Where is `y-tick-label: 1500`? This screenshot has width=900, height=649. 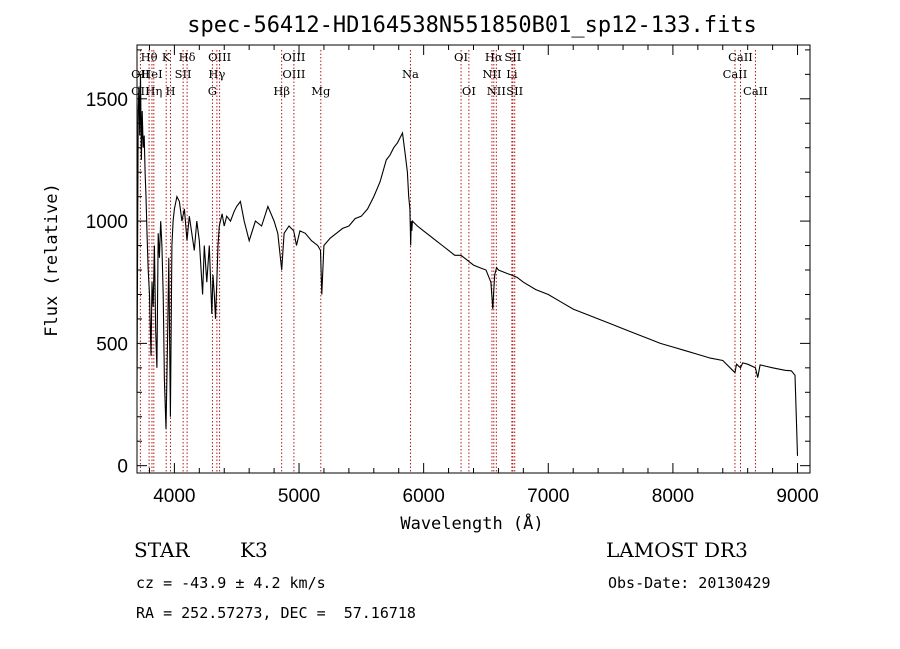
y-tick-label: 1500 is located at coordinates (107, 100).